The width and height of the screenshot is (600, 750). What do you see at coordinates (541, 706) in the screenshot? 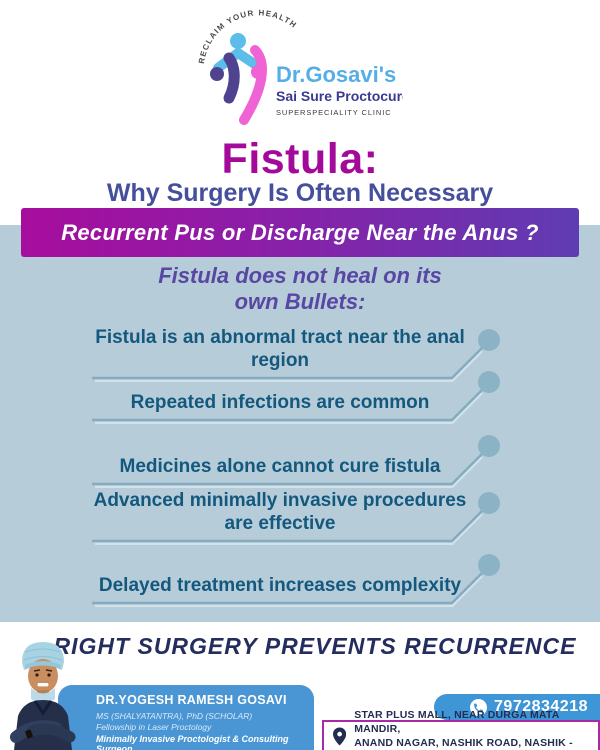
I see `phone-number: 7972834218` at bounding box center [541, 706].